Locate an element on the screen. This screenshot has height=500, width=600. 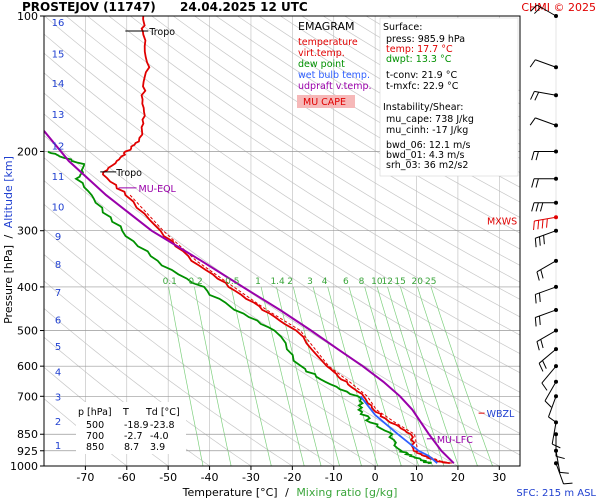
mu-cape-swatch is located at coordinates (326, 101).